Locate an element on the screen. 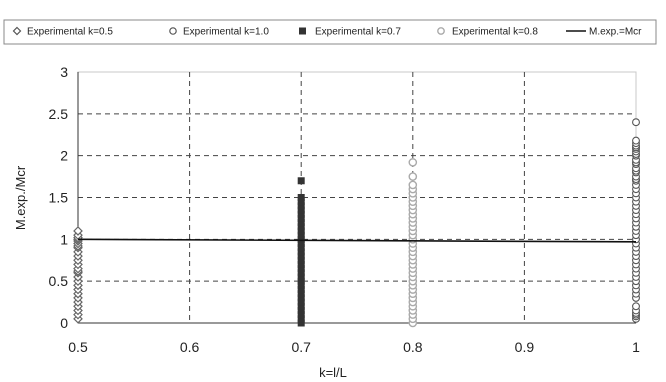 The width and height of the screenshot is (666, 382). y-tick-label: 1.5 is located at coordinates (59, 198).